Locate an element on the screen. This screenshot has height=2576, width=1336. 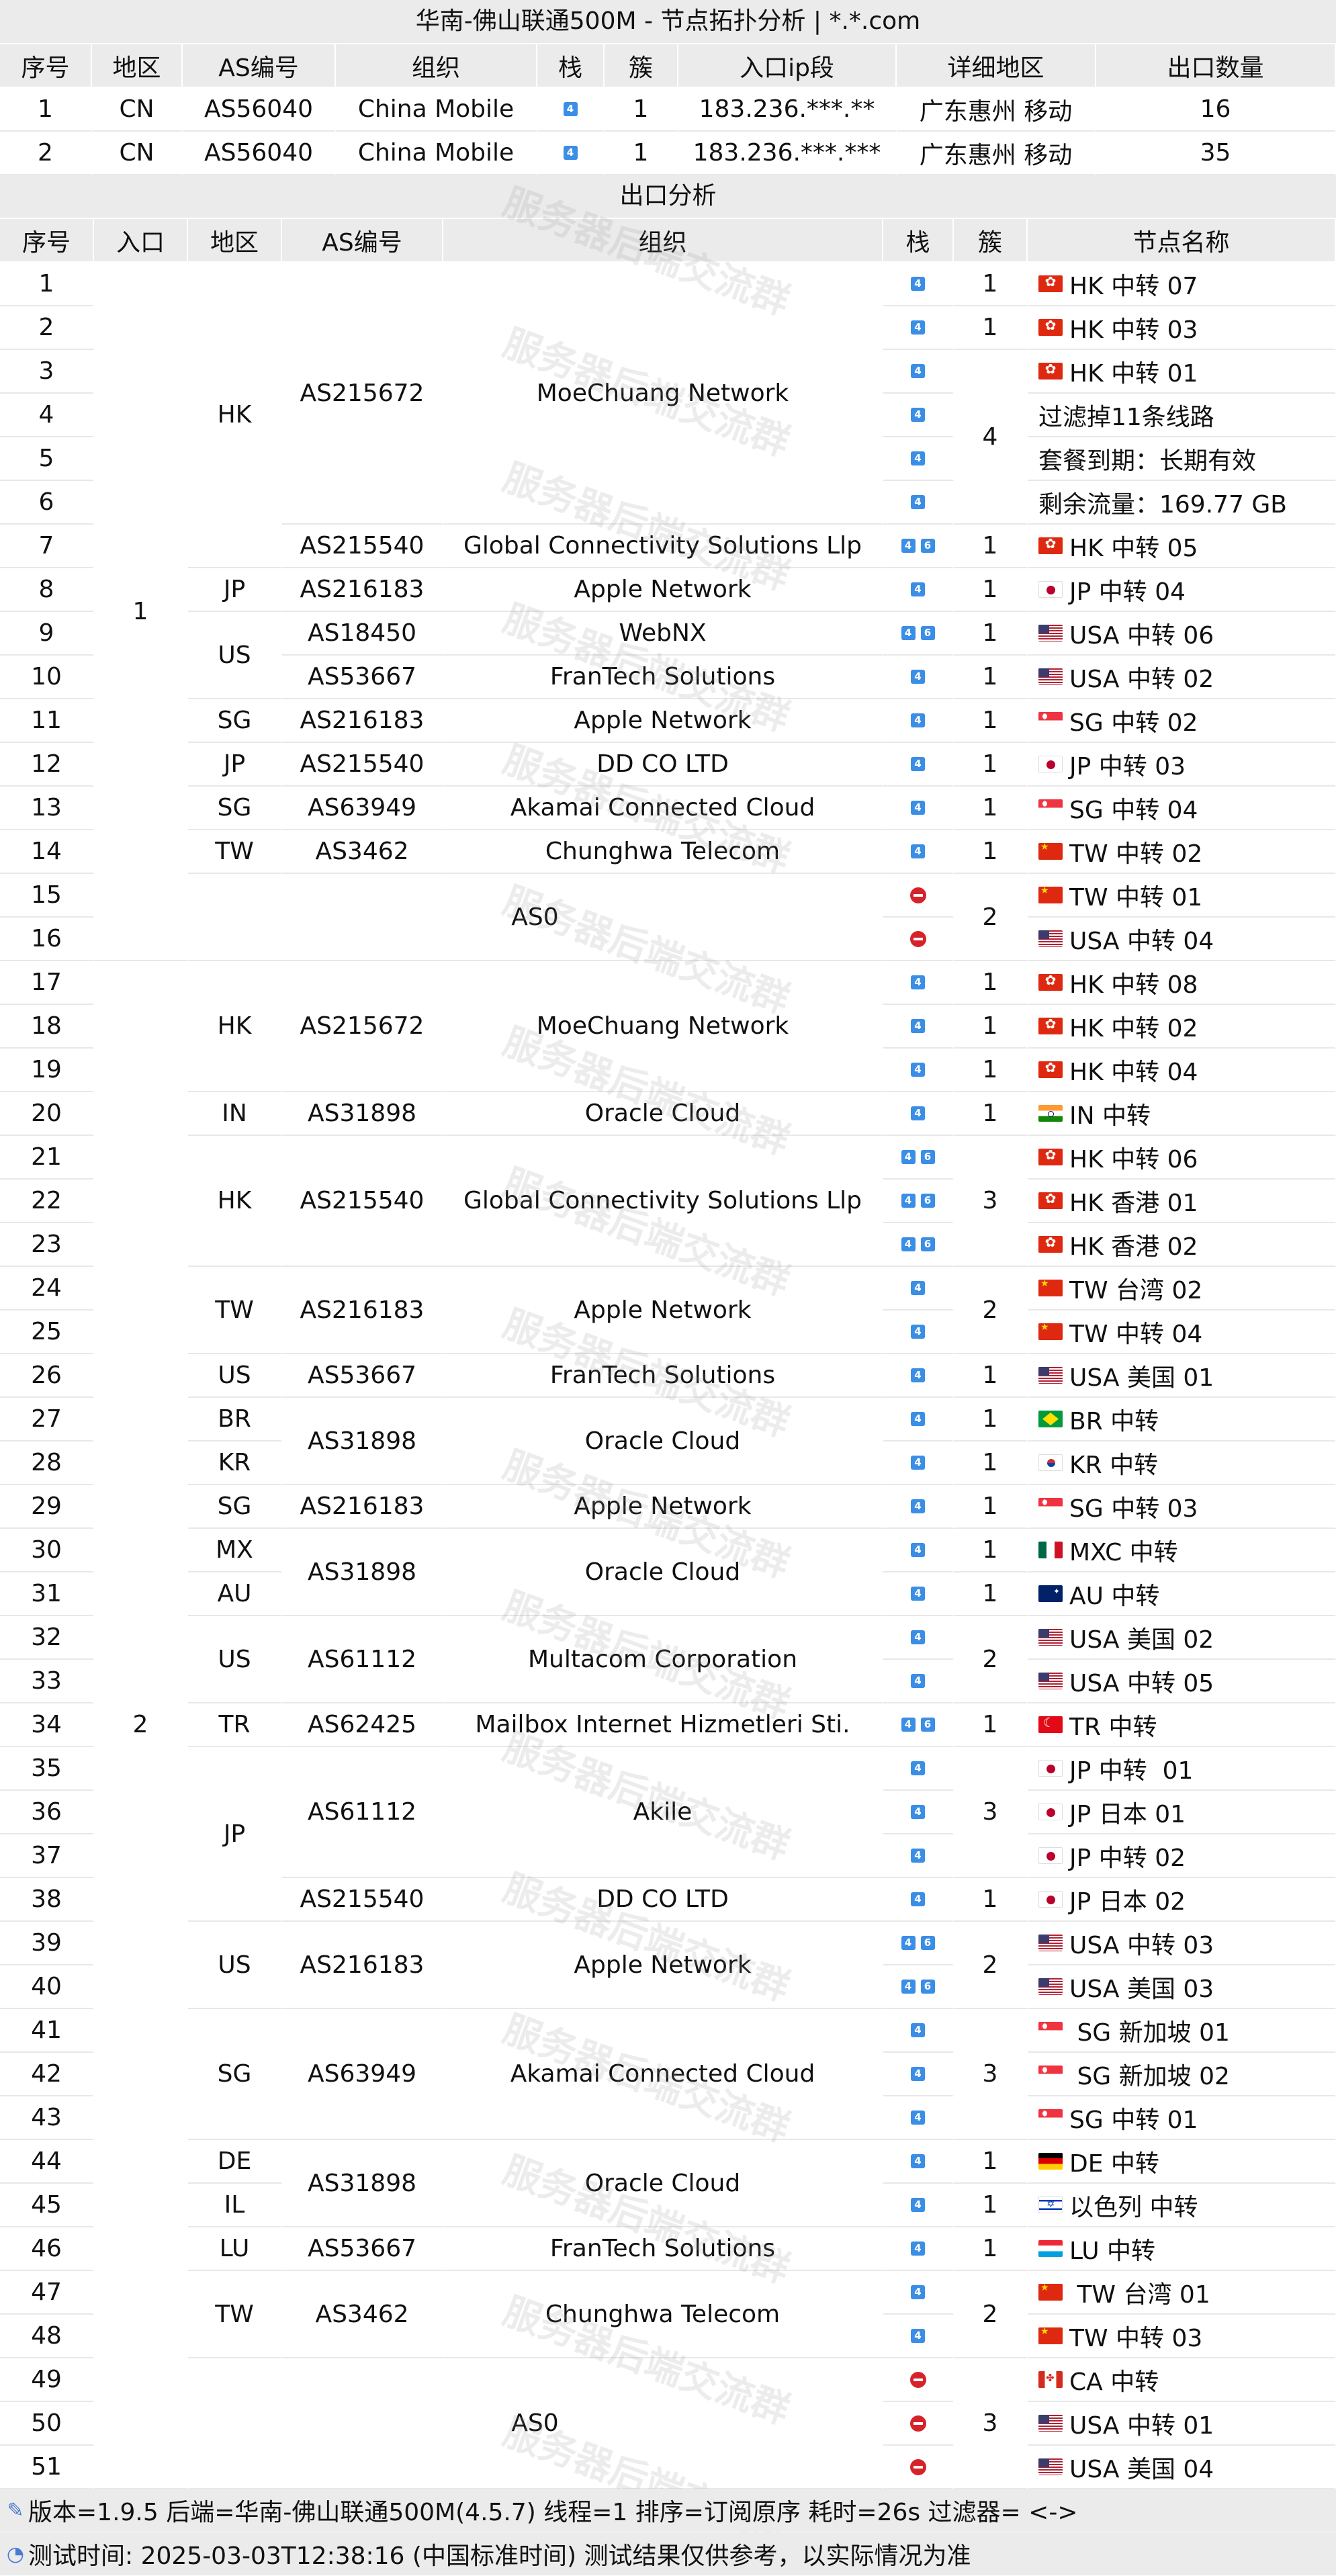
exit-region-group: US is located at coordinates (235, 656).